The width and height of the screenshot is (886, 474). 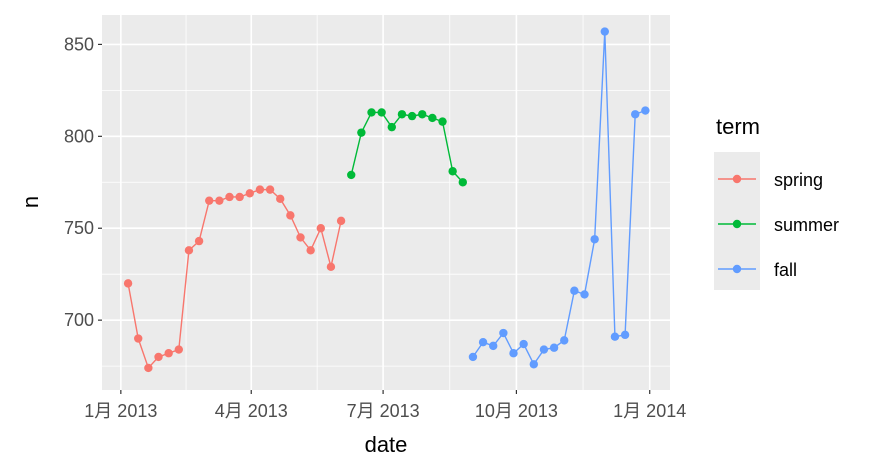 What do you see at coordinates (386, 444) in the screenshot?
I see `x-axis-title: date` at bounding box center [386, 444].